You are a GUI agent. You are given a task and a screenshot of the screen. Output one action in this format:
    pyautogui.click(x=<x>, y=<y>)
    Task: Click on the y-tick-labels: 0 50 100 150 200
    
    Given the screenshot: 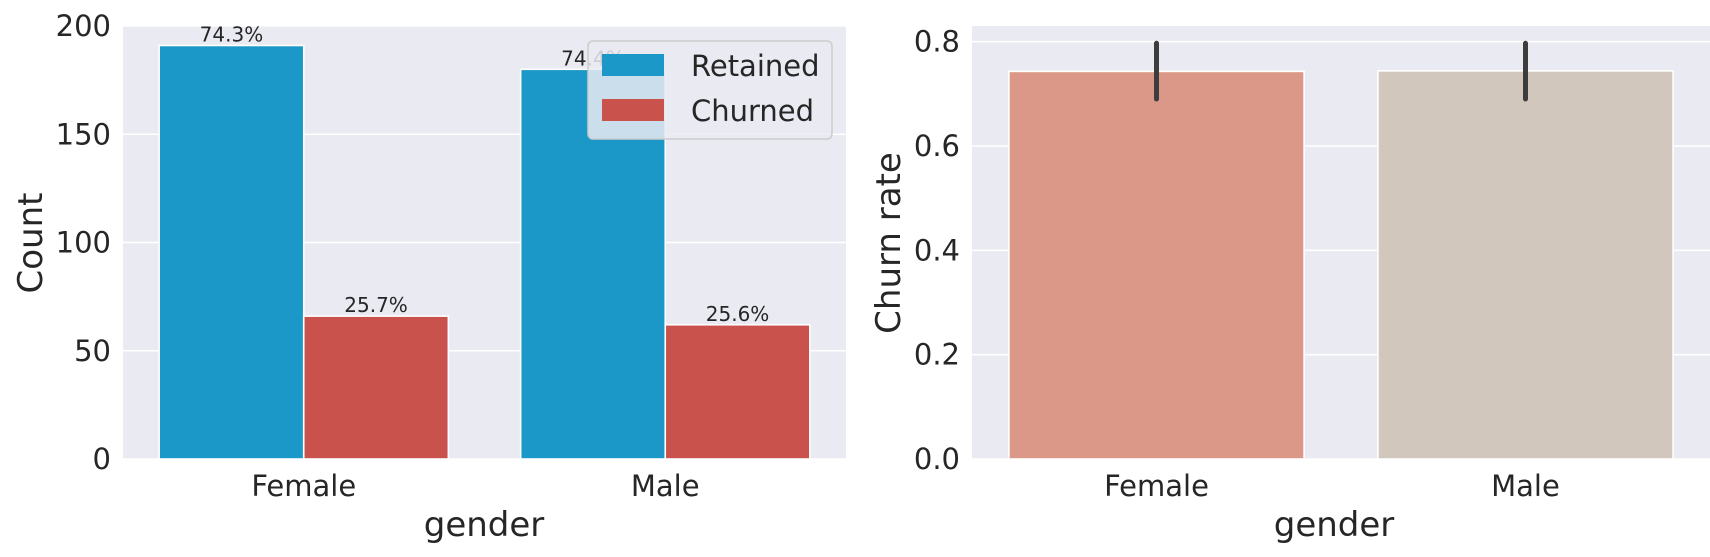 What is the action you would take?
    pyautogui.click(x=83, y=242)
    